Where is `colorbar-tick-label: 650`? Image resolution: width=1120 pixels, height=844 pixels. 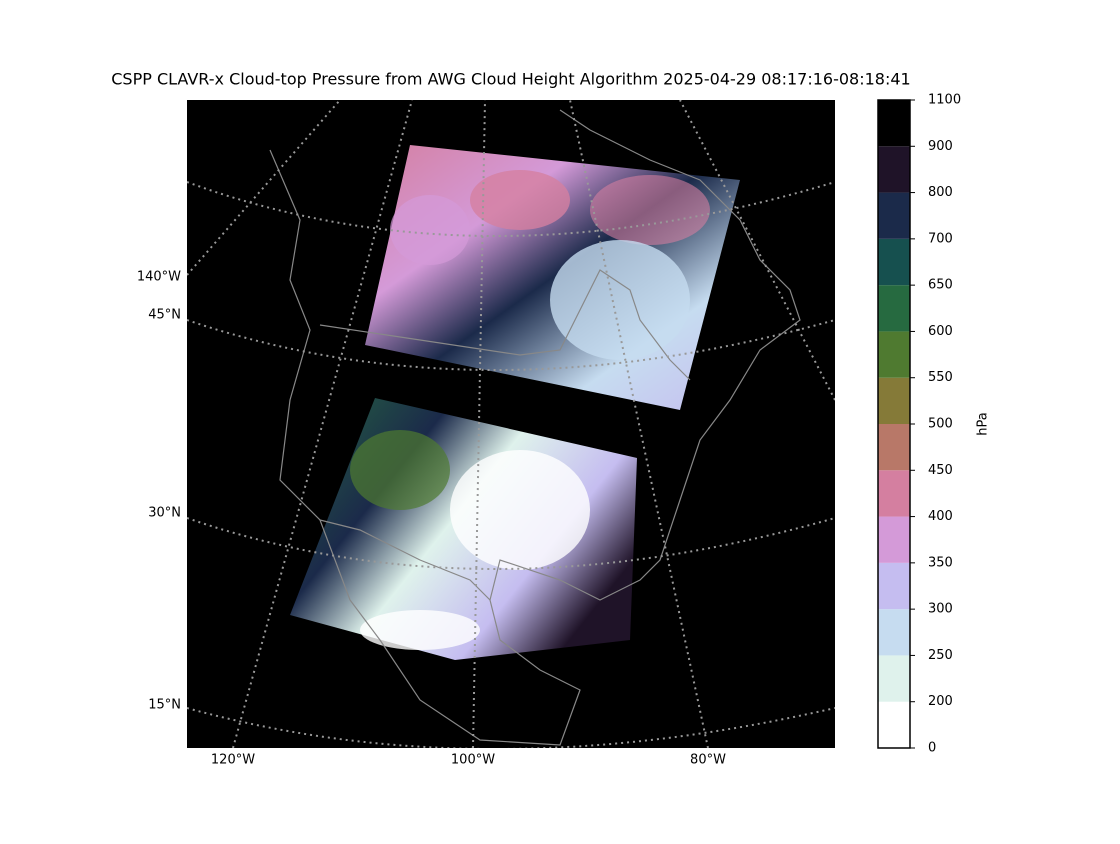
colorbar-tick-label: 650 is located at coordinates (940, 285).